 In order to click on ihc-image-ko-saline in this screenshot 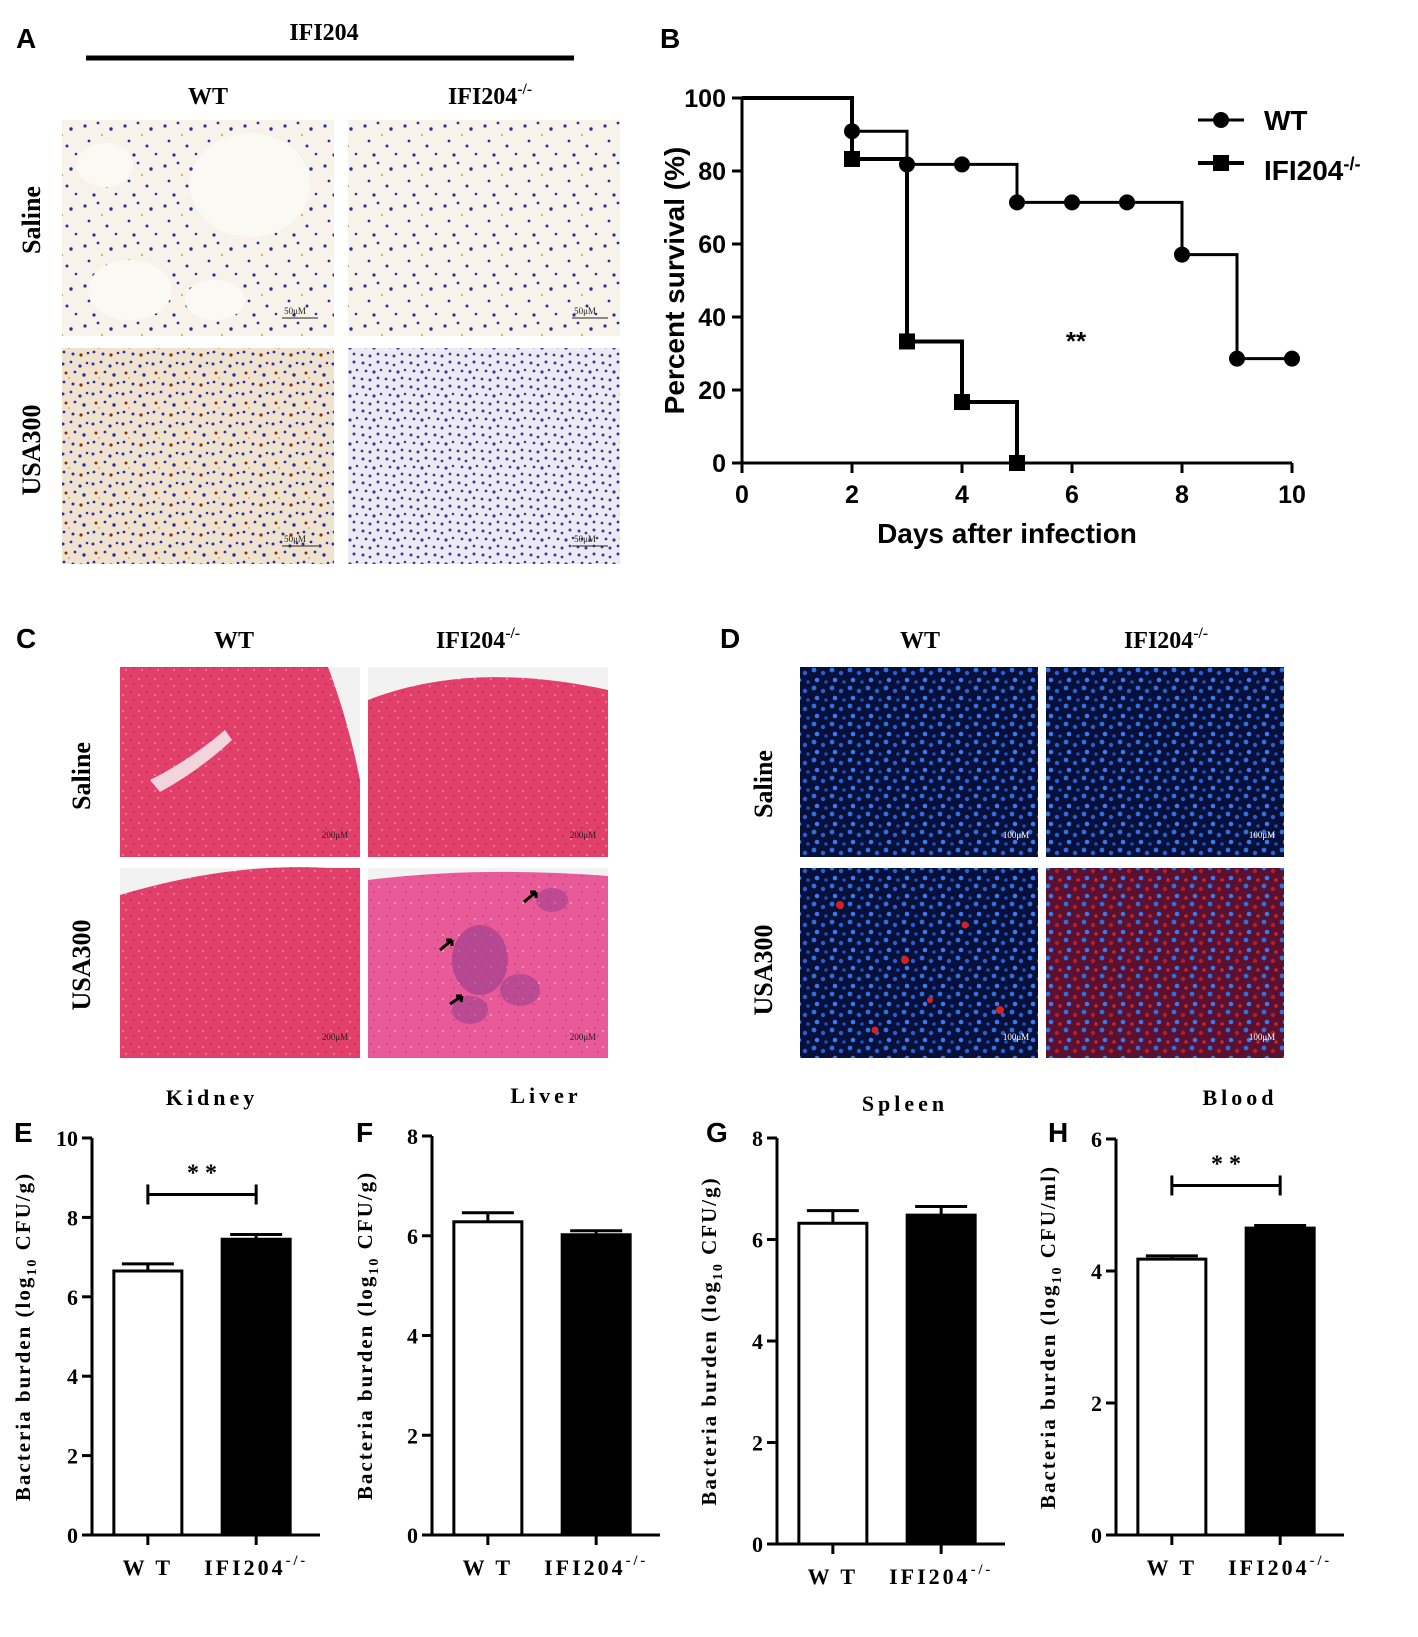, I will do `click(484, 228)`.